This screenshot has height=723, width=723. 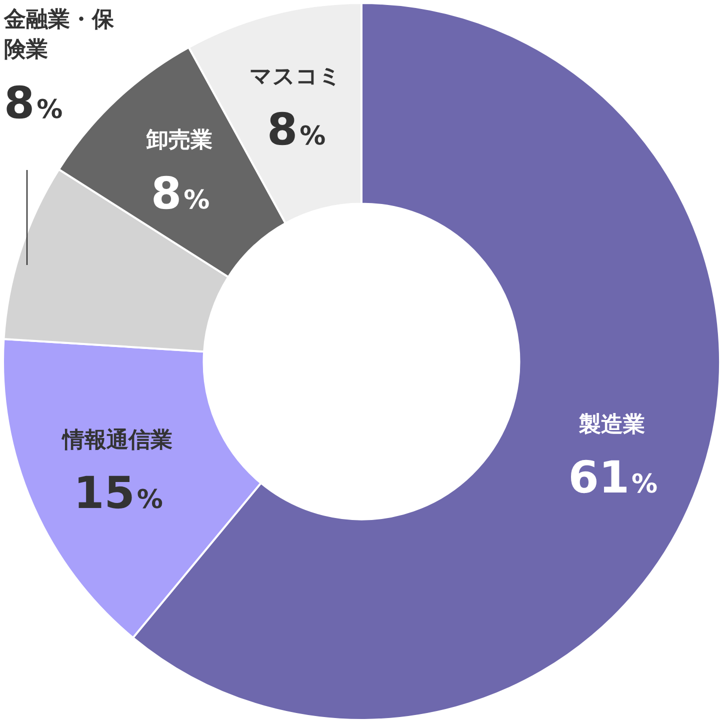 I want to click on data-label: 61%, so click(x=613, y=478).